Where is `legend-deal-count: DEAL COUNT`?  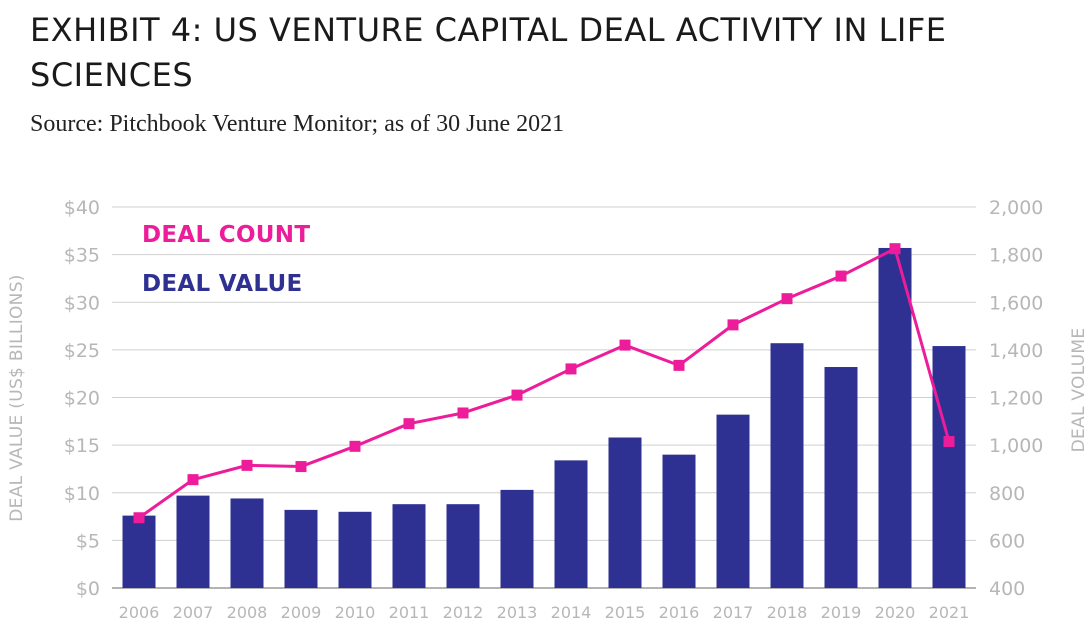
legend-deal-count: DEAL COUNT is located at coordinates (226, 235).